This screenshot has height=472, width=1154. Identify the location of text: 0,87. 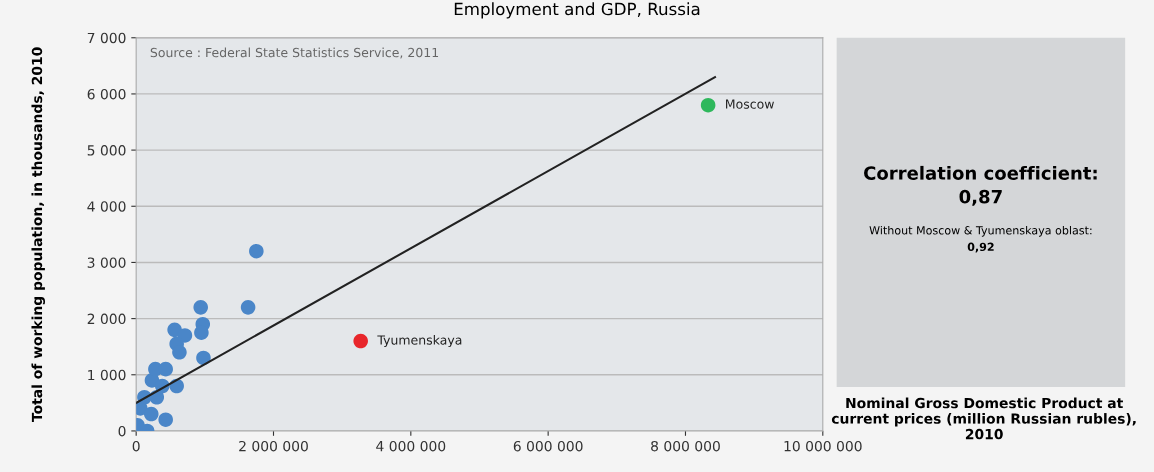
(980, 197).